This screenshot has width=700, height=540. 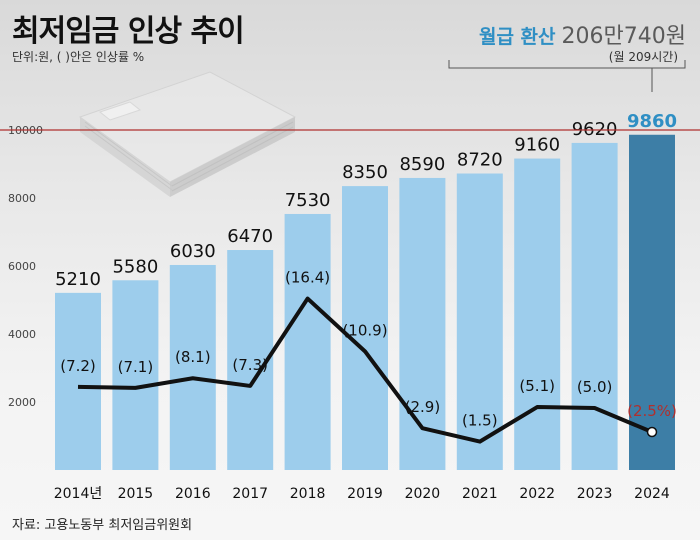 What do you see at coordinates (193, 494) in the screenshot?
I see `x-tick-label: 2016` at bounding box center [193, 494].